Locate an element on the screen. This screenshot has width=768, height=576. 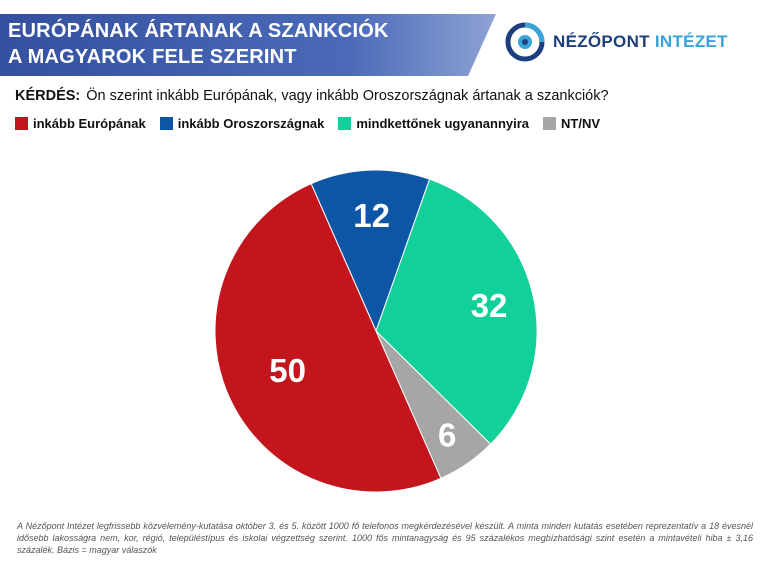
legend-item: NT/NV is located at coordinates (571, 123).